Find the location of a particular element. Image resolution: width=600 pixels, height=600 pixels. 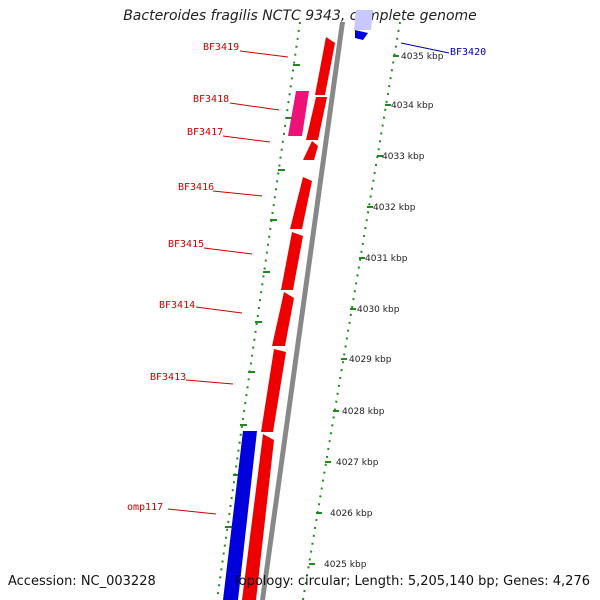

gene-label-bf3413: BF3413 is located at coordinates (168, 377).